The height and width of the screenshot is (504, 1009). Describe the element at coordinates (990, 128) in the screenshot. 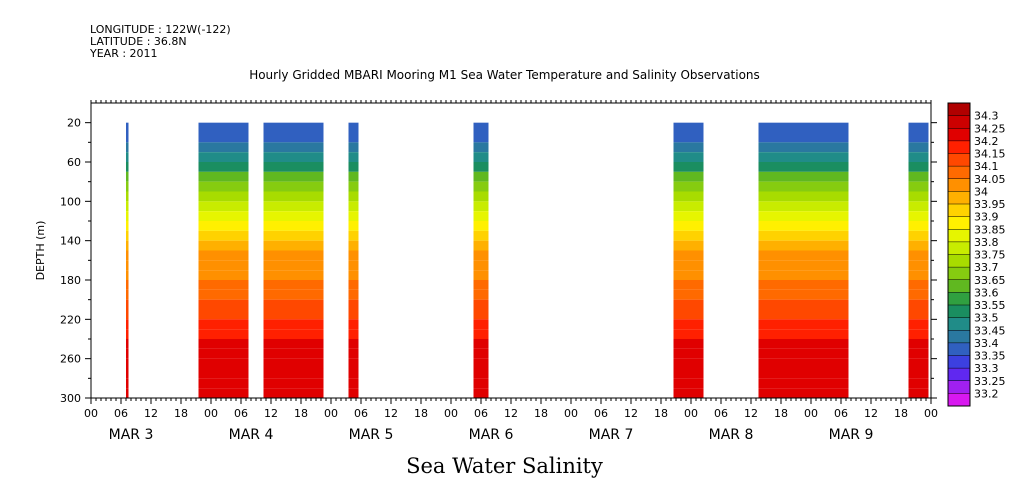

I see `colorbar-label: 34.25` at that location.